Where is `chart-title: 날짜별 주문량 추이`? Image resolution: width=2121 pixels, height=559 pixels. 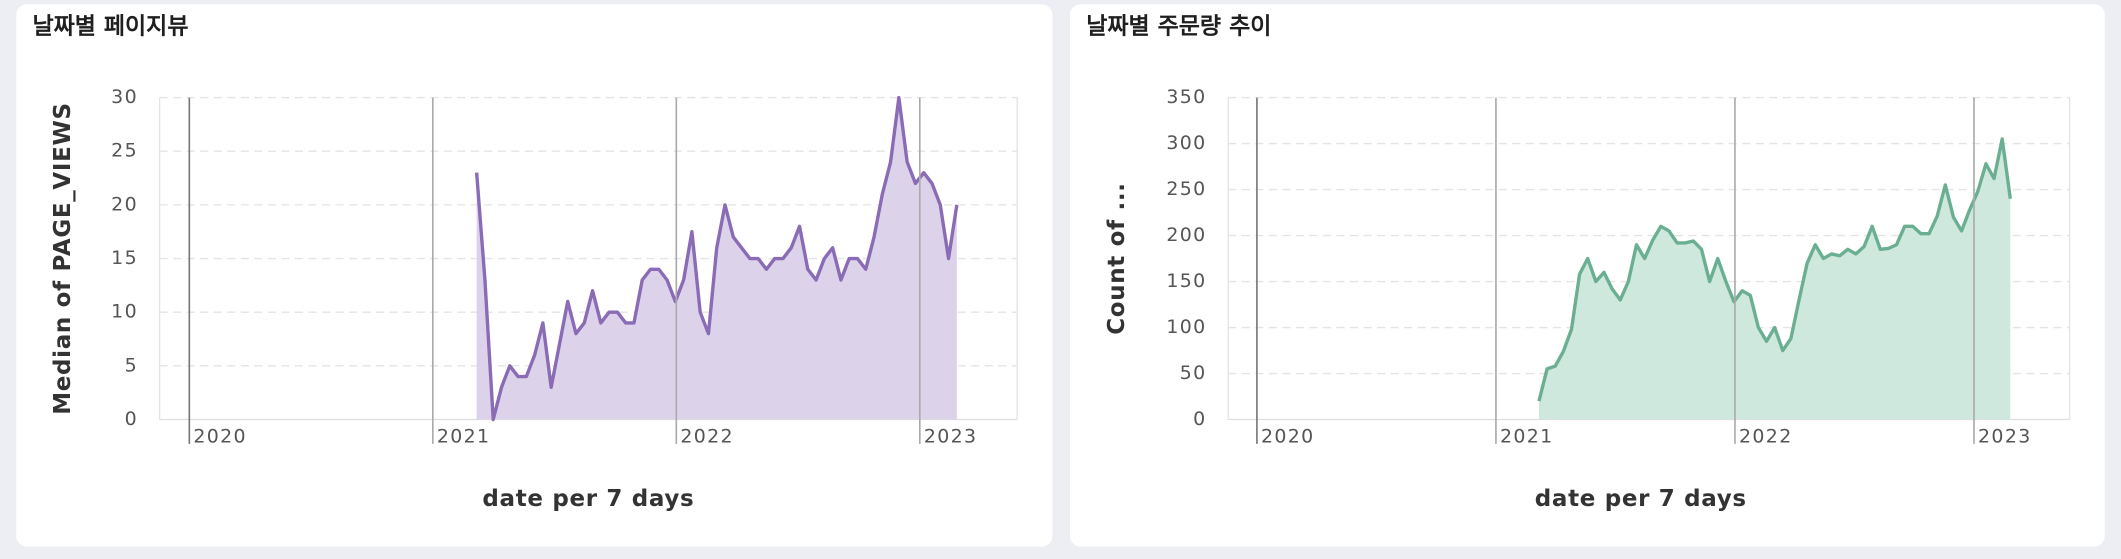
chart-title: 날짜별 주문량 추이 is located at coordinates (1178, 27).